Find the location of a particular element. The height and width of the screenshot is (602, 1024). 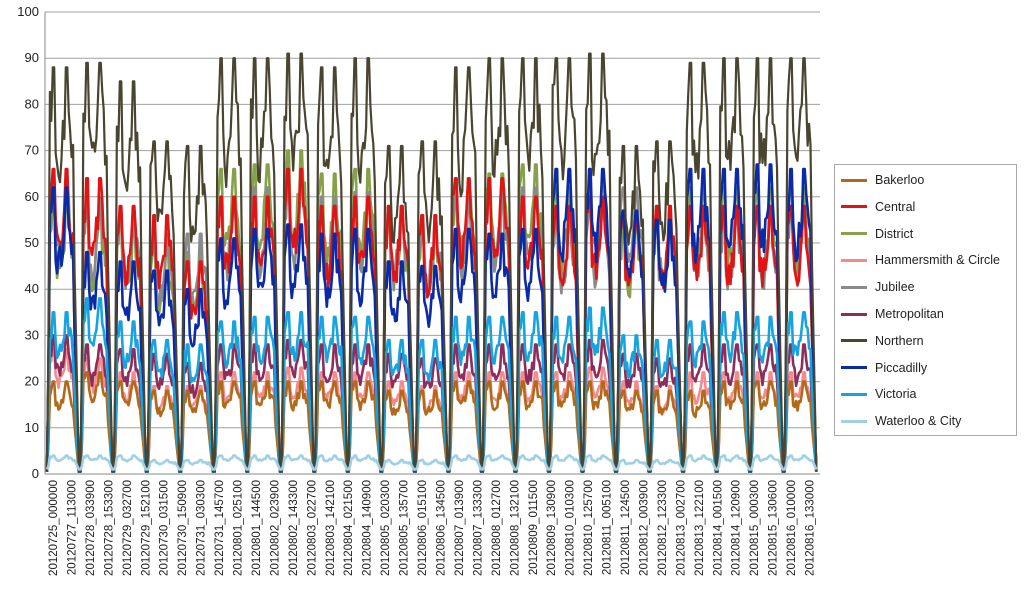

x-tick-label: 20120809_130900 is located at coordinates (552, 528).